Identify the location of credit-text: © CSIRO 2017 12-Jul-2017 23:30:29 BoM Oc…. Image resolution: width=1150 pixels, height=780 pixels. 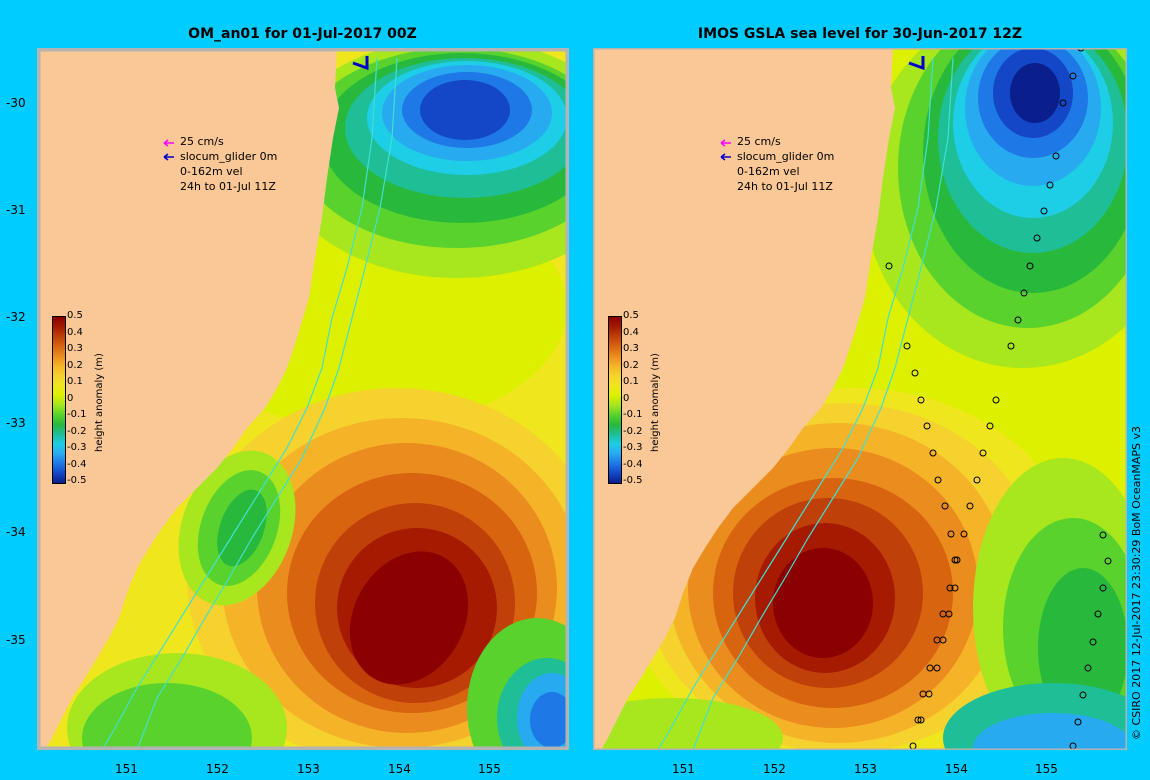
(1136, 583).